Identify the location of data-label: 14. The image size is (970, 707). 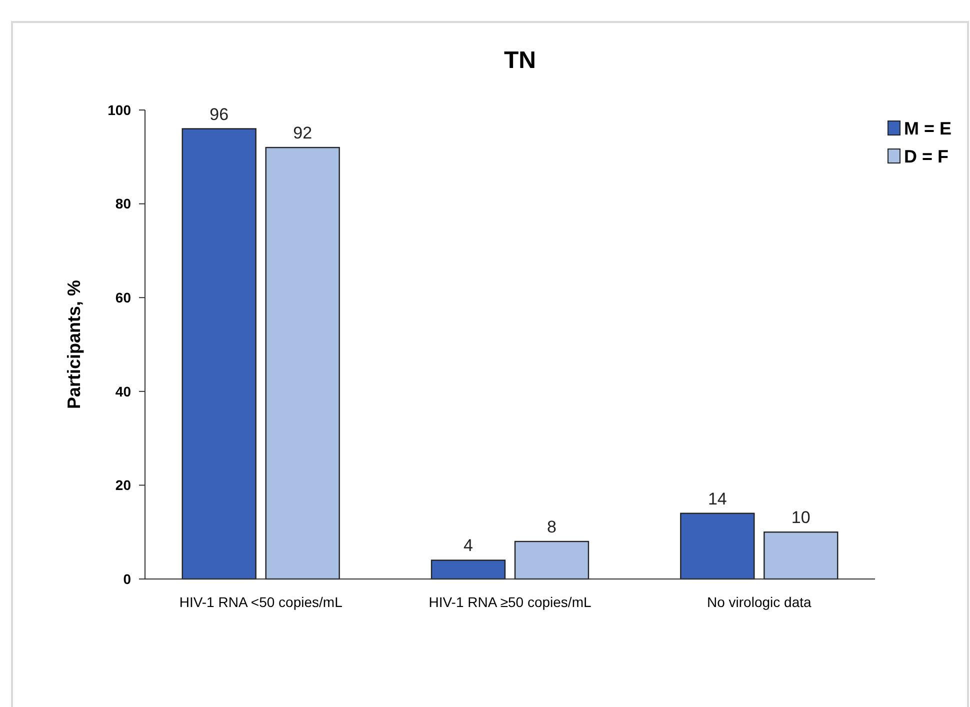
(717, 498).